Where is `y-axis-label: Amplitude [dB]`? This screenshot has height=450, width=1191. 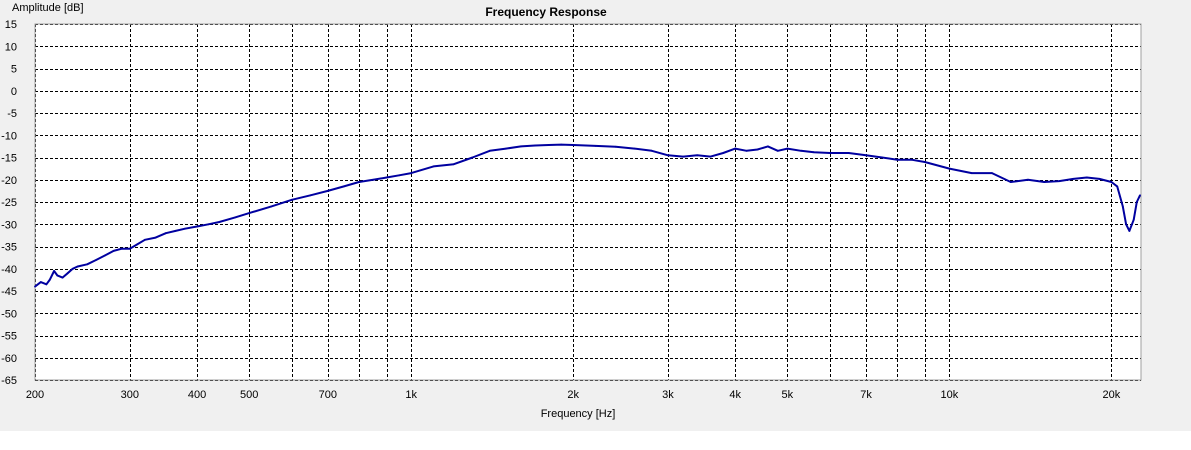
y-axis-label: Amplitude [dB] is located at coordinates (48, 8).